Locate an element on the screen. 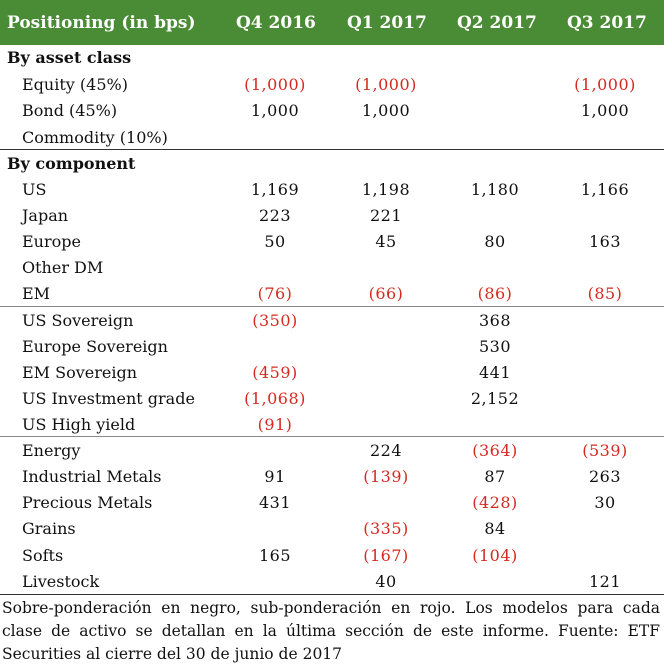  cell-value: 80 is located at coordinates (495, 241).